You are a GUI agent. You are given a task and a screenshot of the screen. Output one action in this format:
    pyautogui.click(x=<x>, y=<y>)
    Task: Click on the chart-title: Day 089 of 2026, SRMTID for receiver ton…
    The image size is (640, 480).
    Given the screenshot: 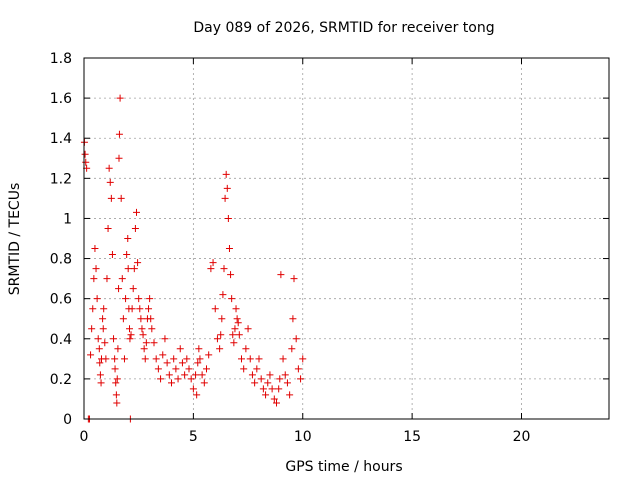 What is the action you would take?
    pyautogui.click(x=343, y=28)
    